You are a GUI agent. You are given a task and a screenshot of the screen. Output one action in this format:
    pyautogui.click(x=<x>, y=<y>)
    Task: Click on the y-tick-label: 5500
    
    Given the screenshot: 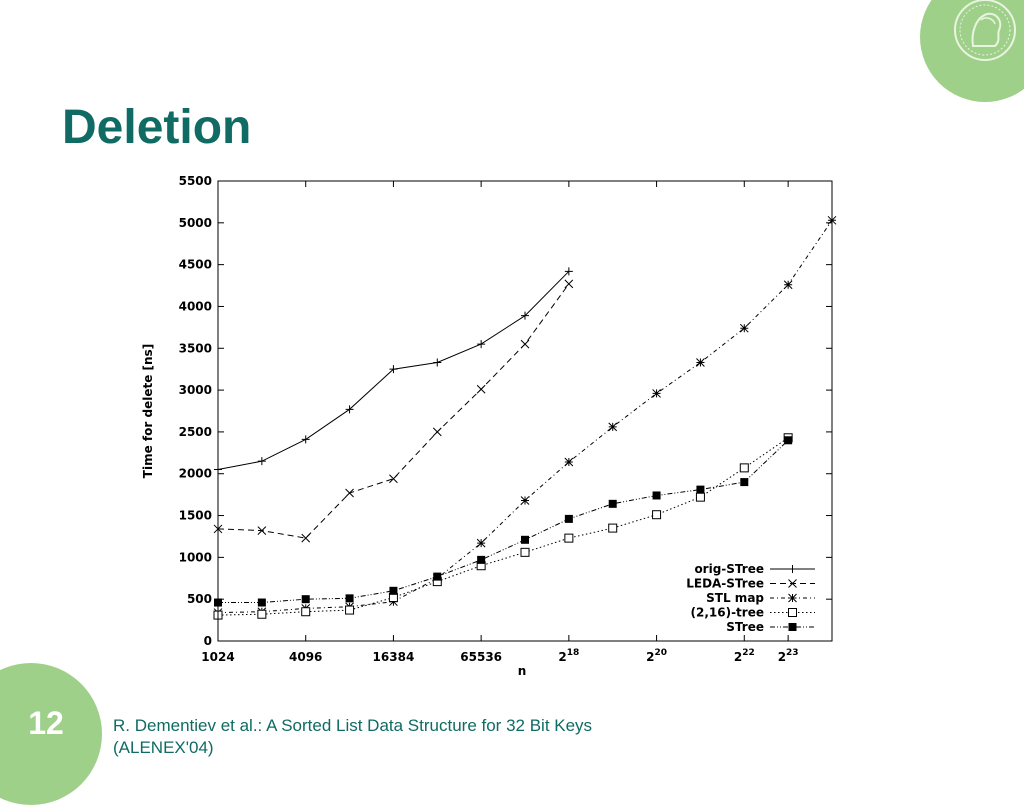 What is the action you would take?
    pyautogui.click(x=195, y=181)
    